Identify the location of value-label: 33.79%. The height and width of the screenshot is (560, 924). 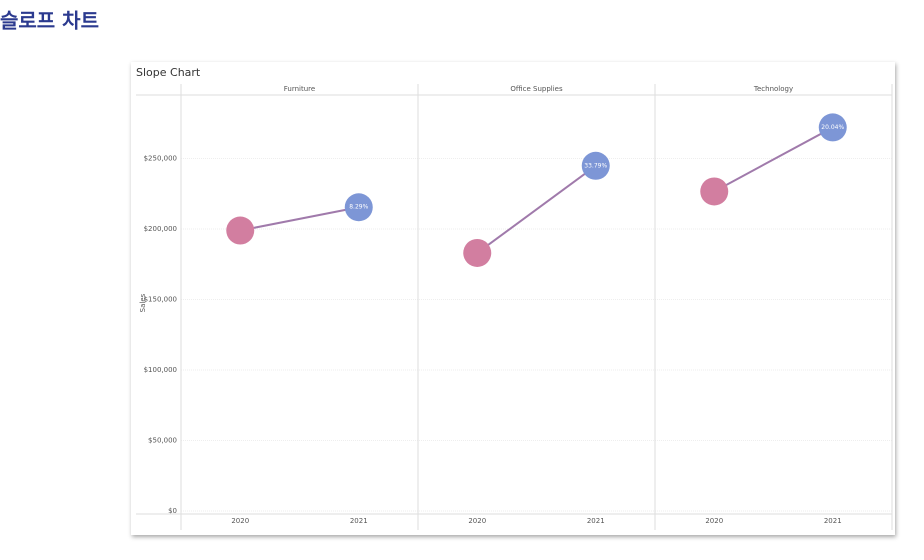
(595, 165).